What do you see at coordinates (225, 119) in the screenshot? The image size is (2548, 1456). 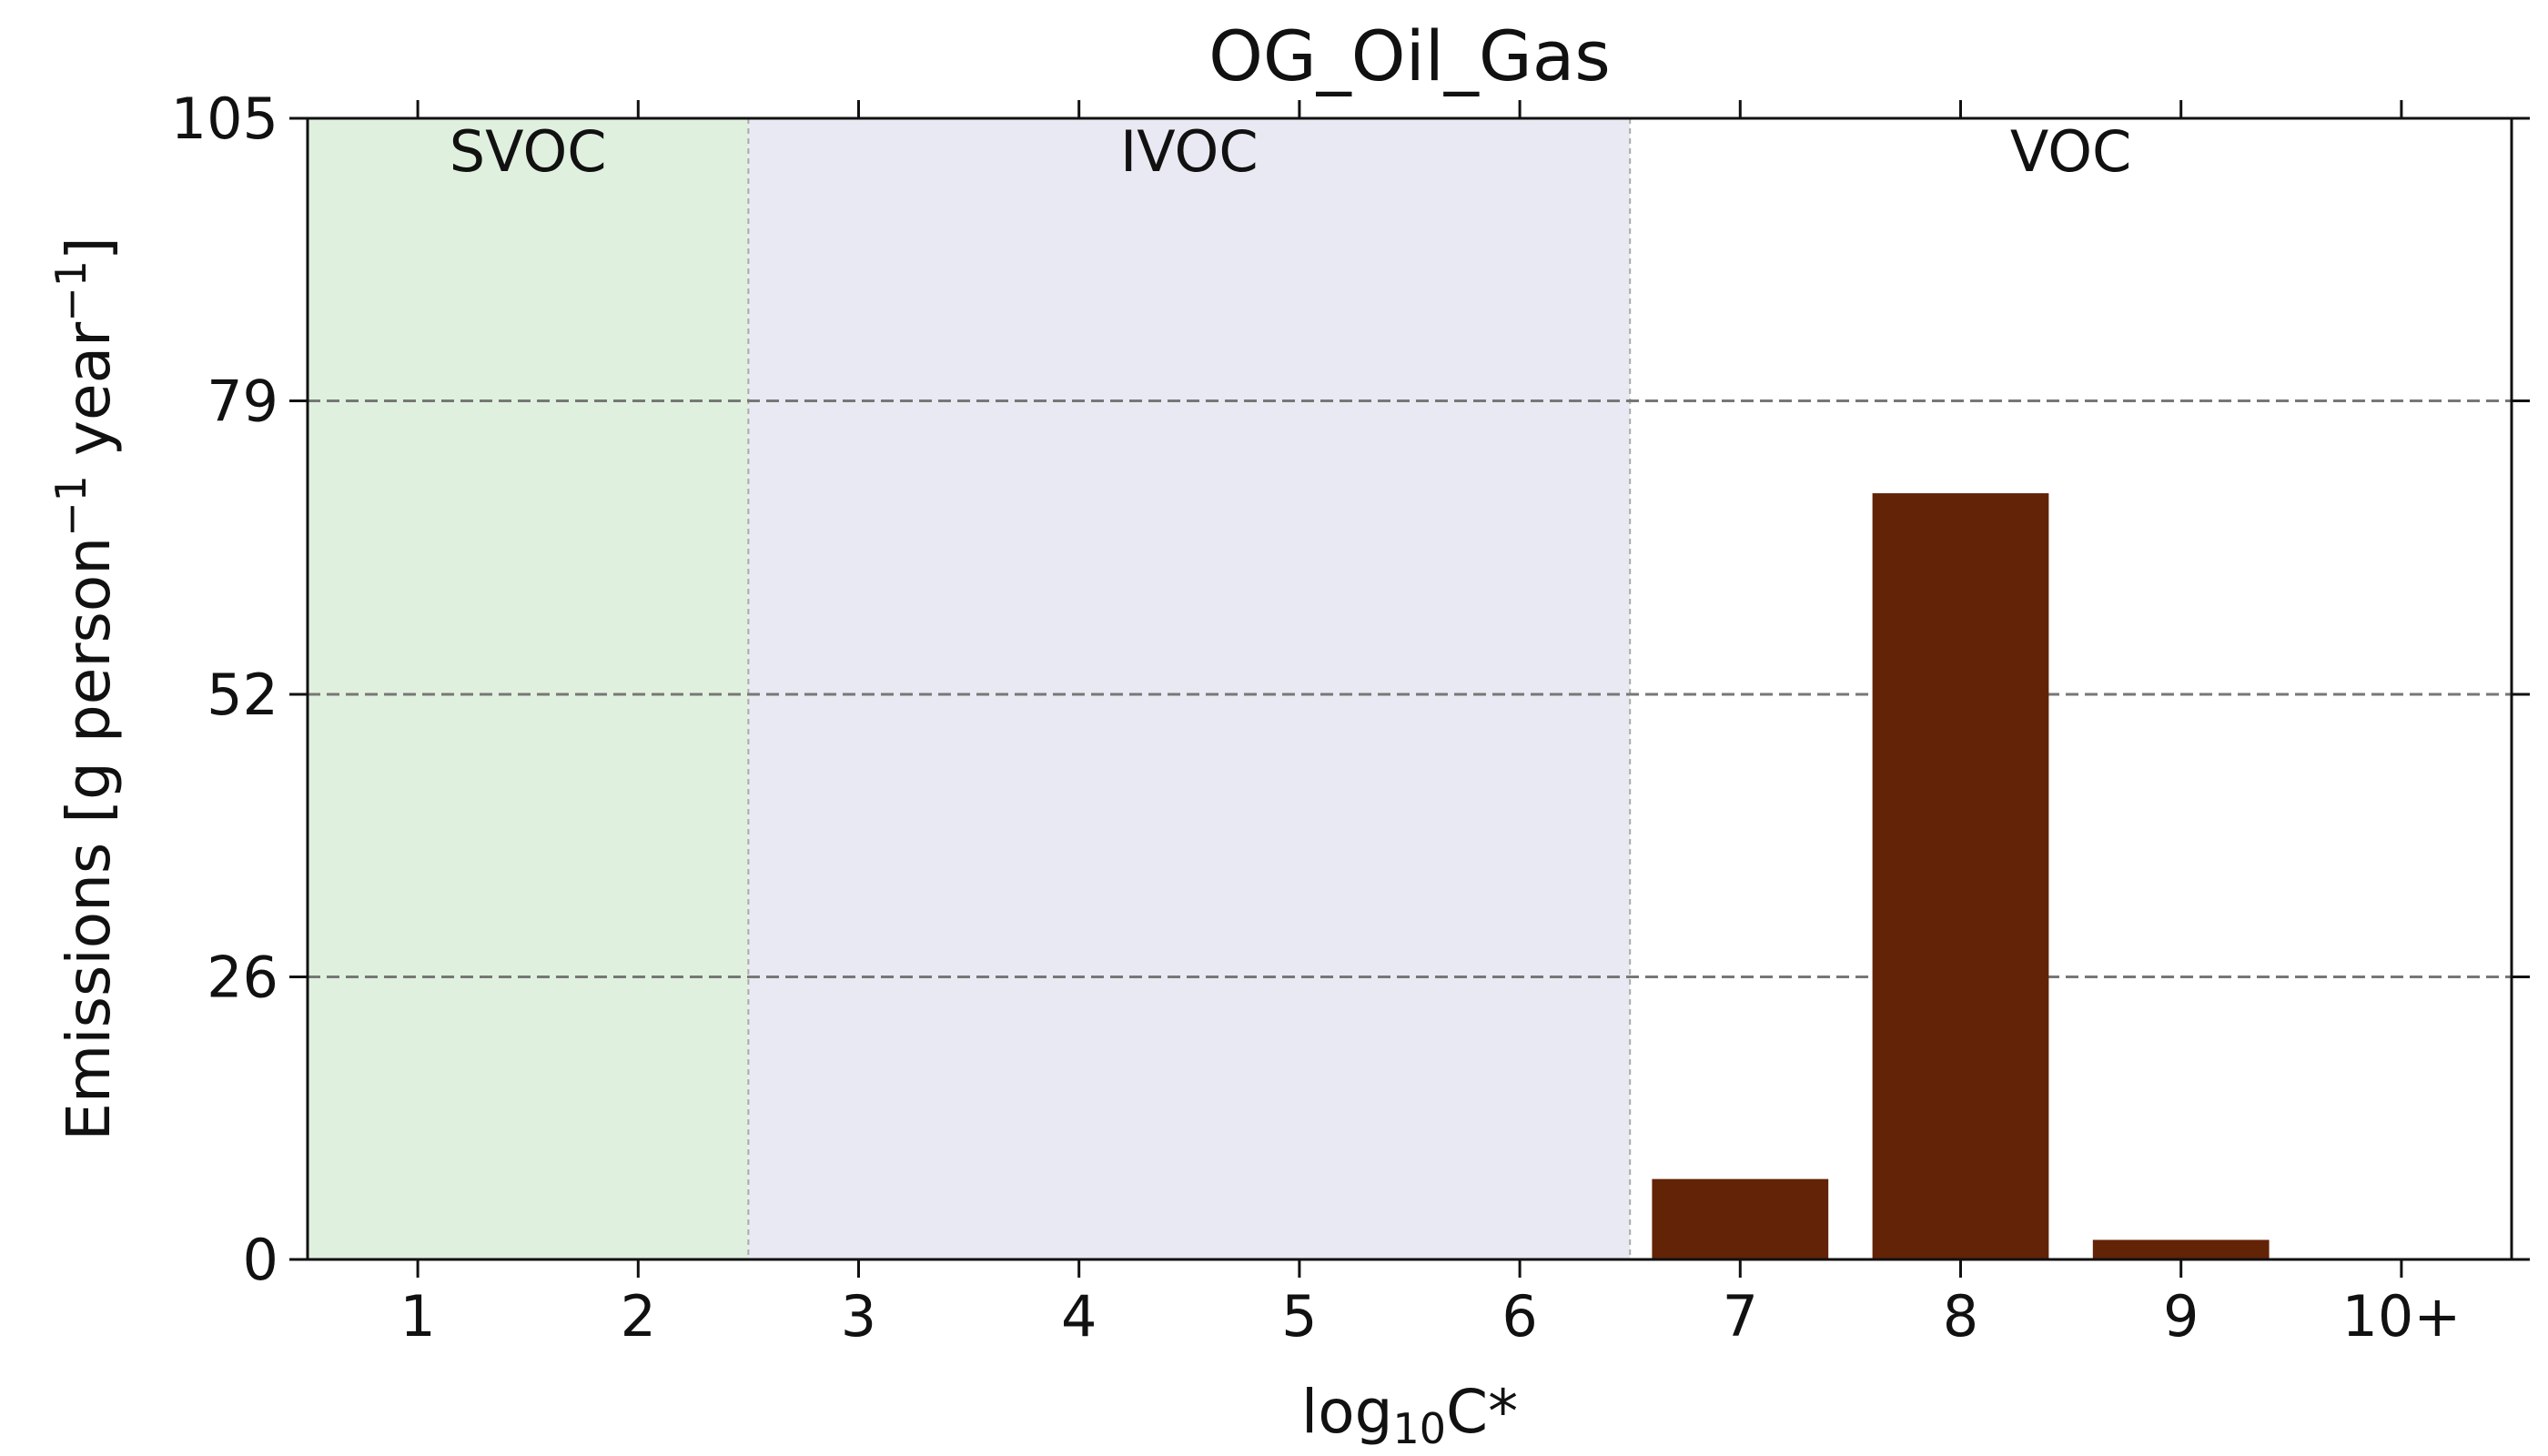 I see `y-tick-label: 105` at bounding box center [225, 119].